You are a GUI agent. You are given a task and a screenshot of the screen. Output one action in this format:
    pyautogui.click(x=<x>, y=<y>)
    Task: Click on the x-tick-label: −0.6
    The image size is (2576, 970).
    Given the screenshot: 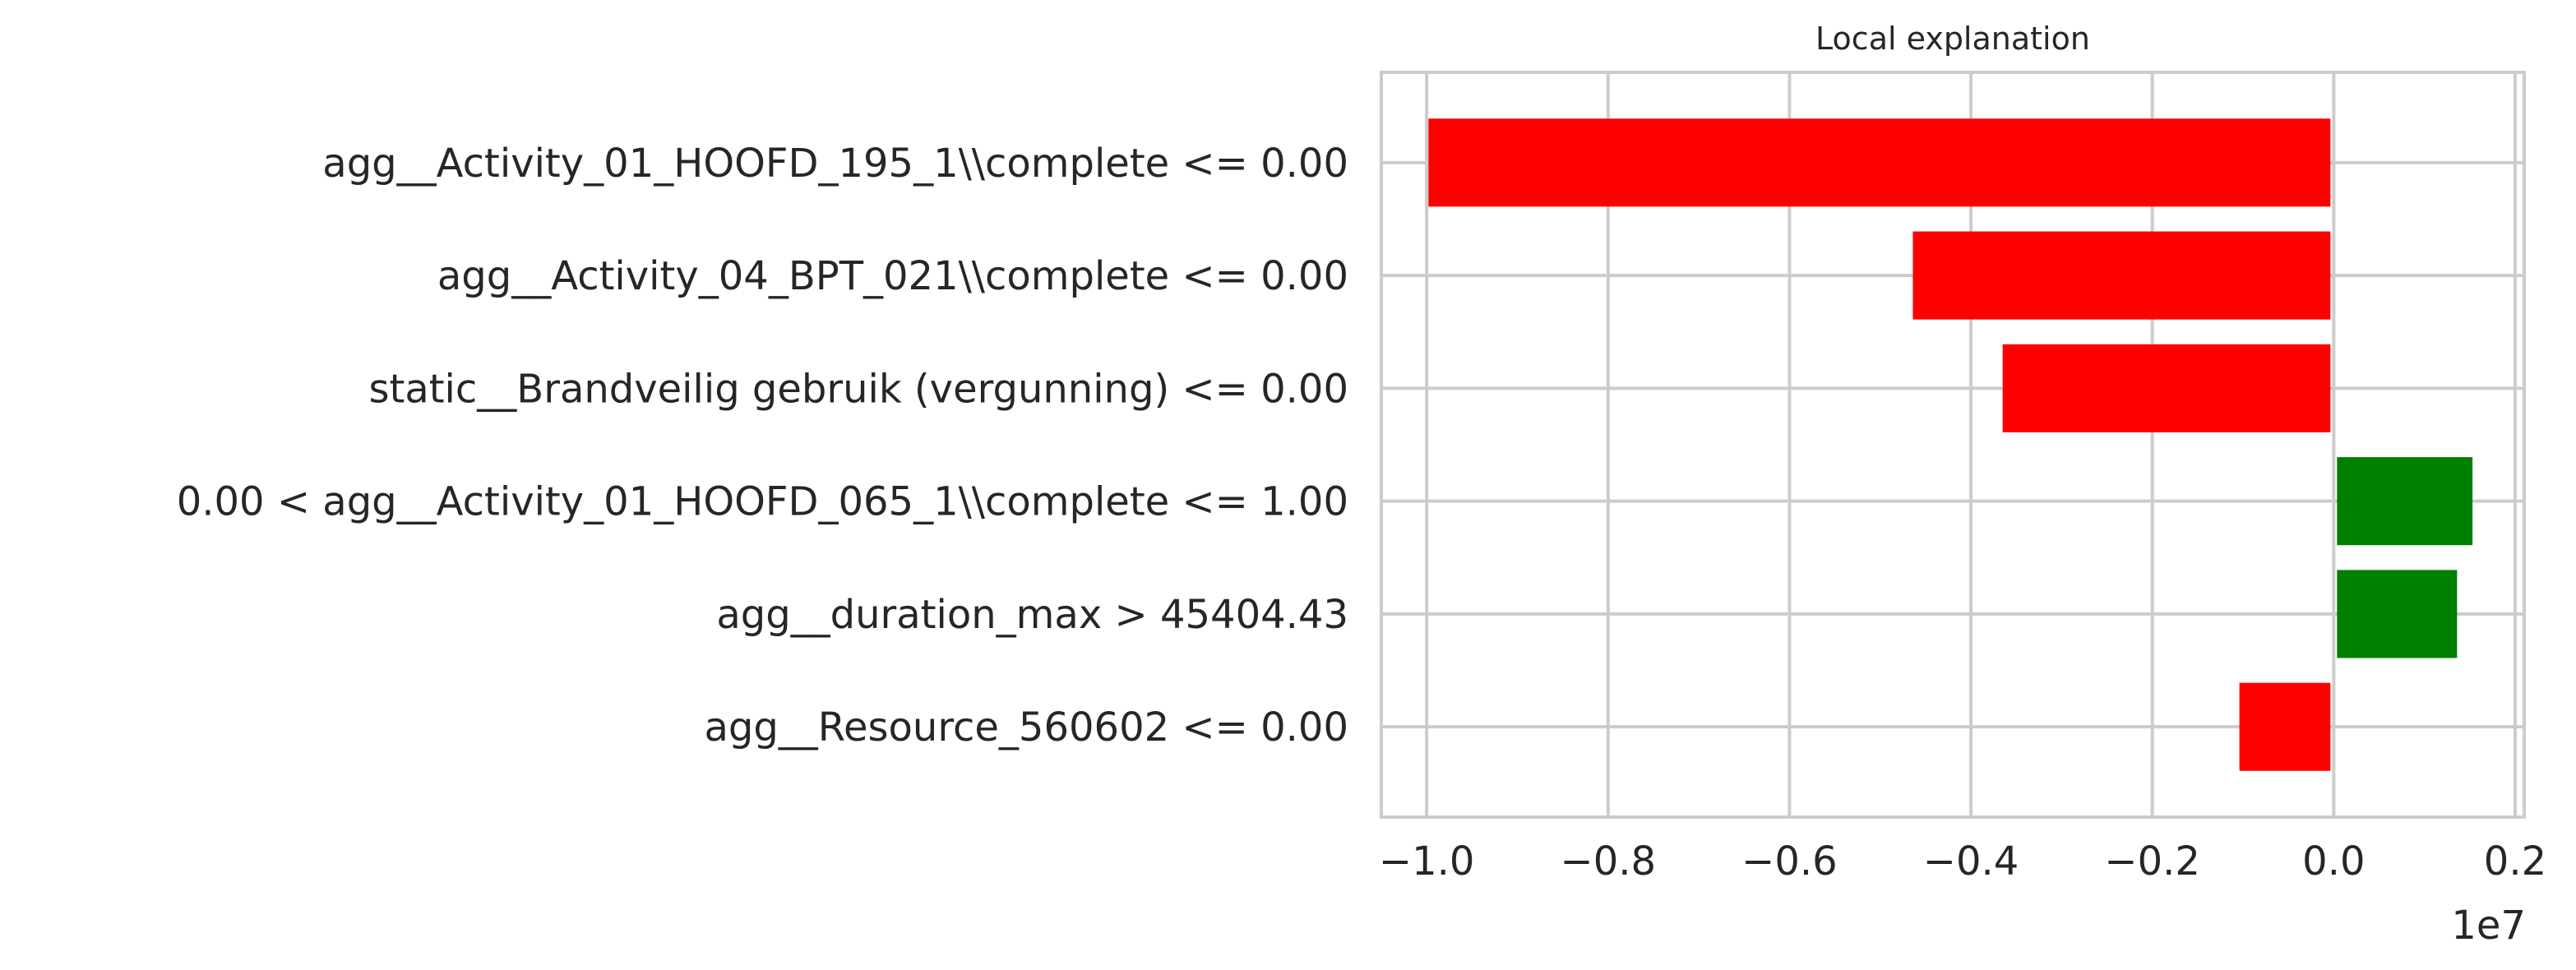 What is the action you would take?
    pyautogui.click(x=1789, y=861)
    